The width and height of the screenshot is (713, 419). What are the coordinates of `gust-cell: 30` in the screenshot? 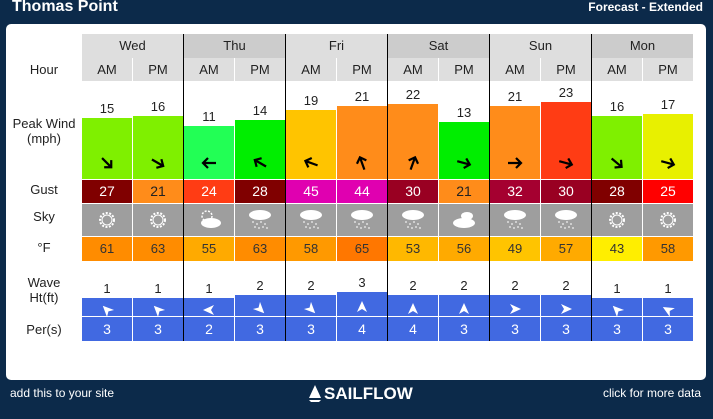 It's located at (413, 191).